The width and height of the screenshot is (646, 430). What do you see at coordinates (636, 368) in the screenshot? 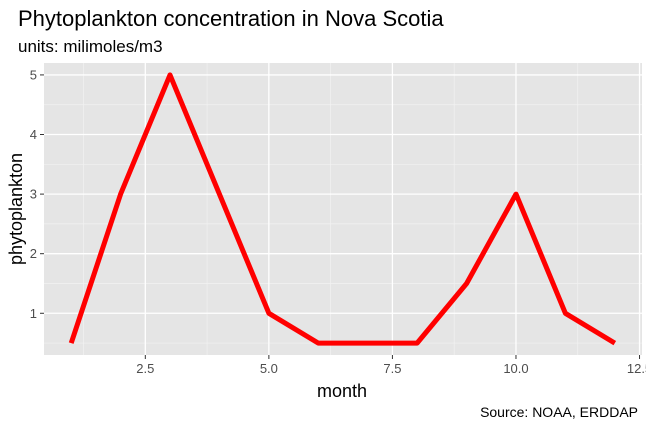
I see `x-tick-label: 12.5` at bounding box center [636, 368].